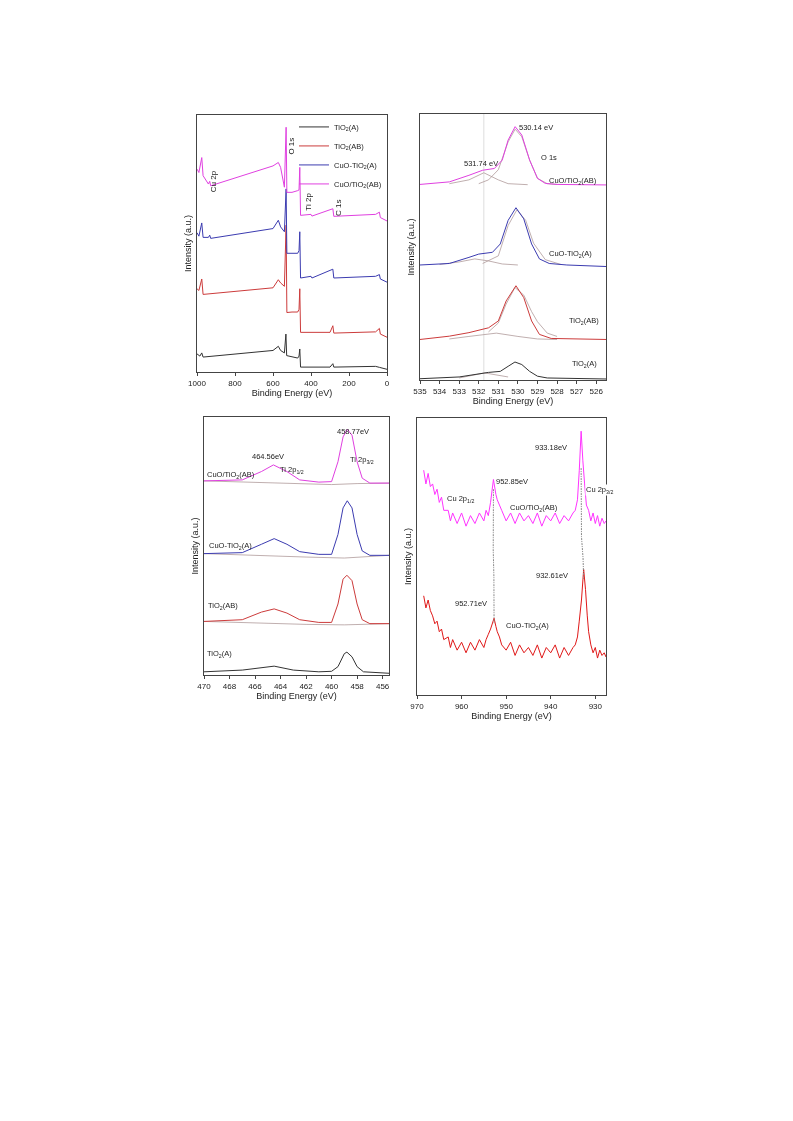 The width and height of the screenshot is (793, 1121). I want to click on x-tick-label: 456, so click(382, 686).